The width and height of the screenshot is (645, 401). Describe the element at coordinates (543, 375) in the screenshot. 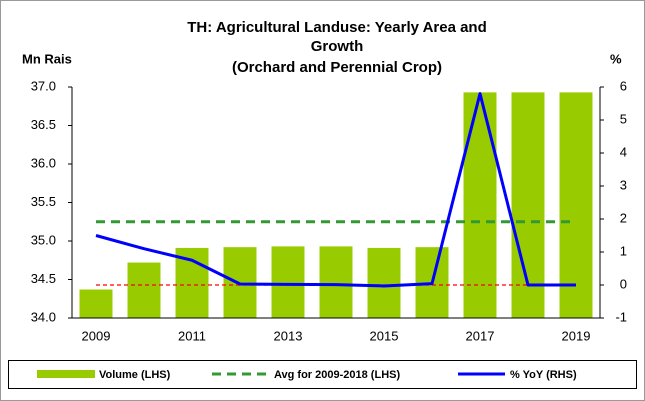

I see `legend-label: % YoY (RHS)` at that location.